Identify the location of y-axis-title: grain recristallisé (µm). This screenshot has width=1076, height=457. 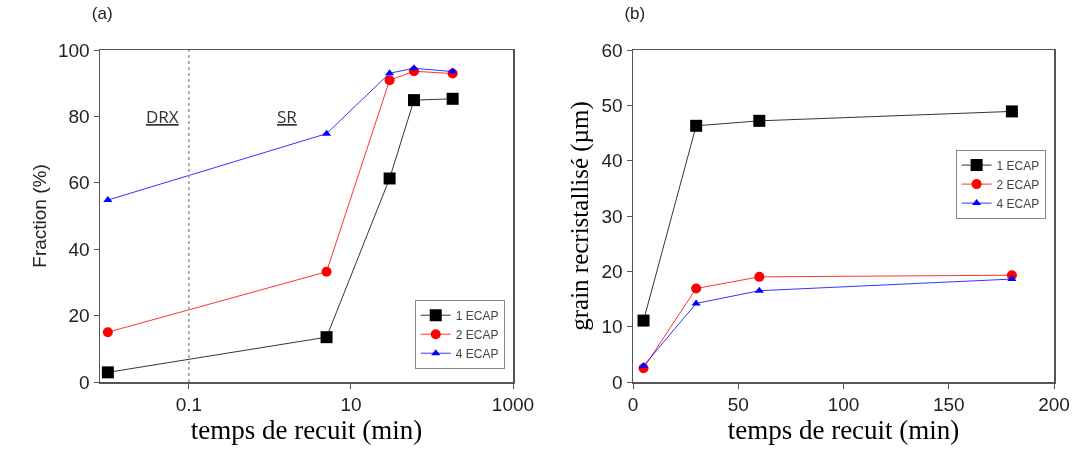
(579, 216).